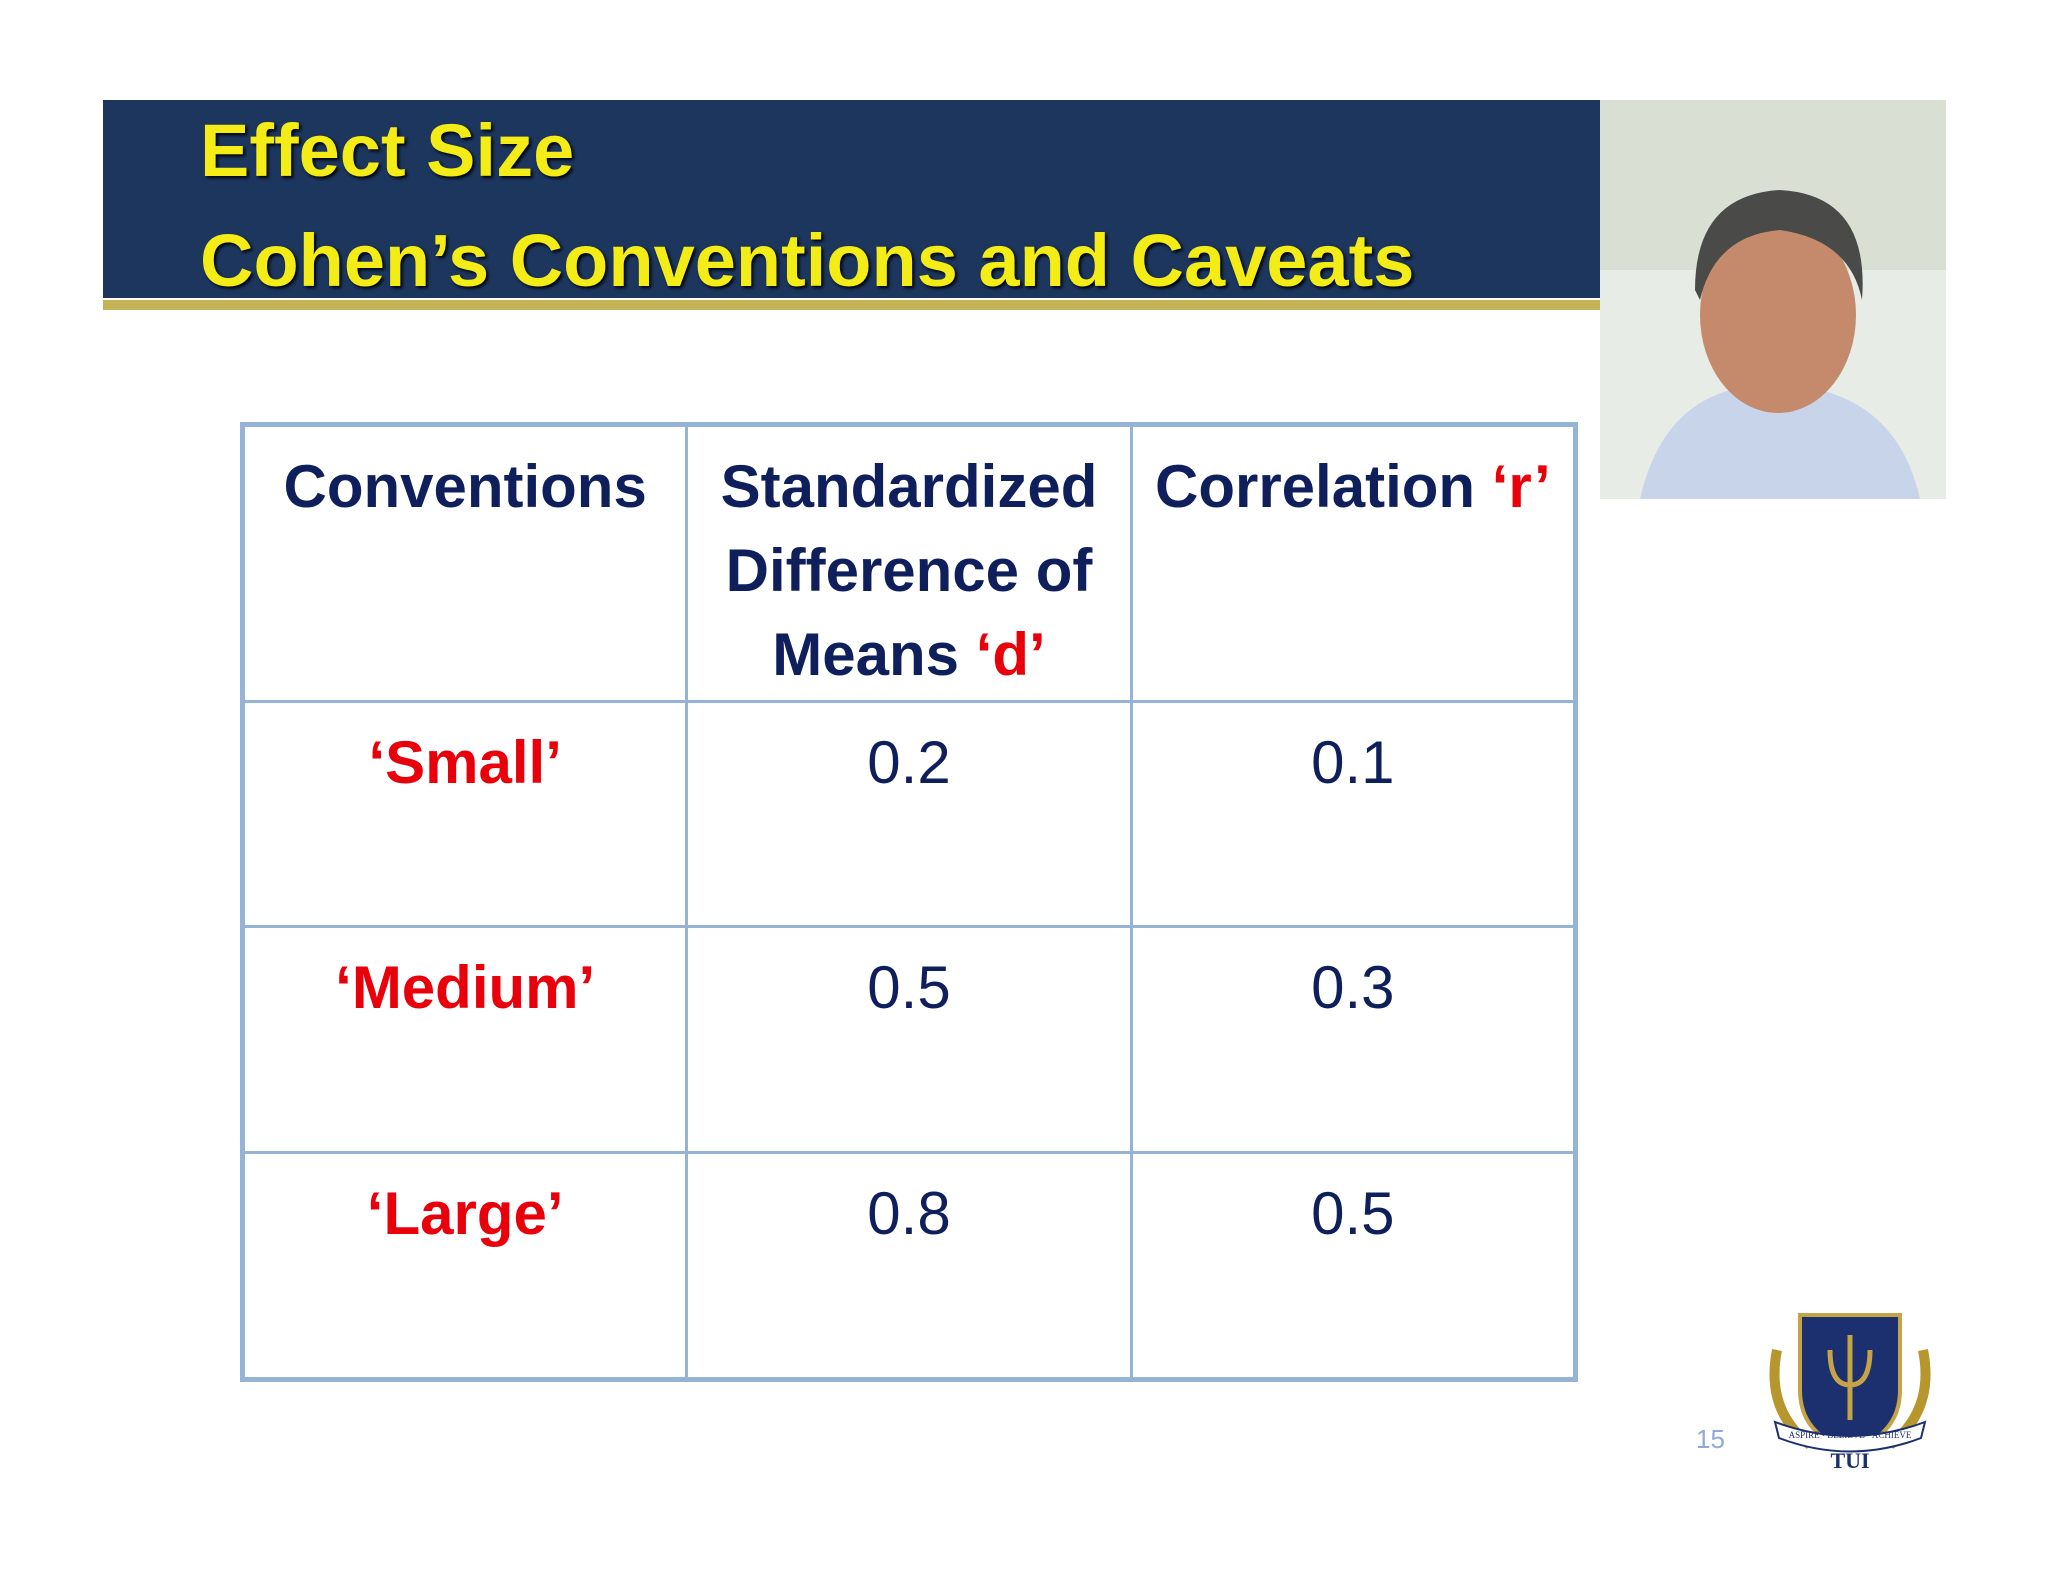  What do you see at coordinates (1773, 299) in the screenshot?
I see `portrait-photo` at bounding box center [1773, 299].